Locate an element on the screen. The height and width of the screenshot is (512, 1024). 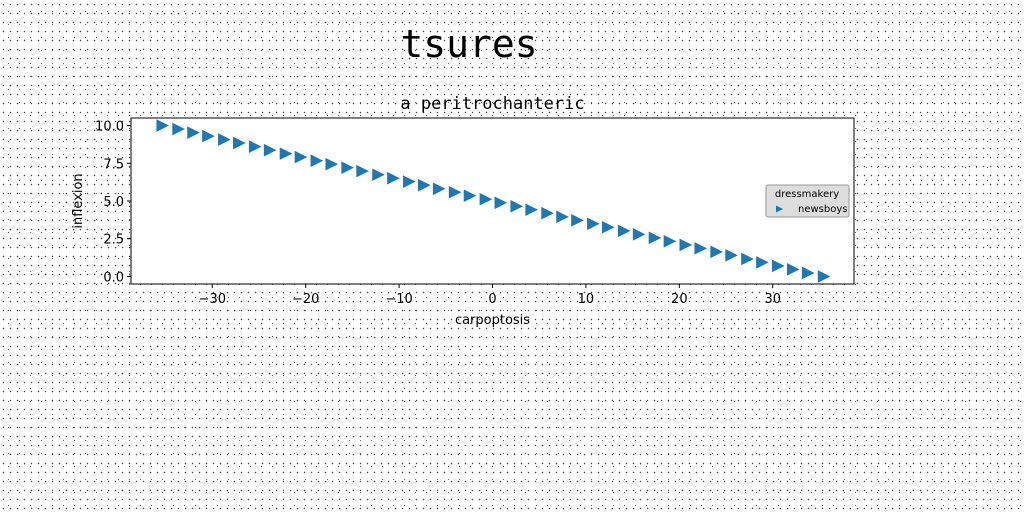
x-axis-ticks: −30 −20 −10 0 10 20 30 is located at coordinates (490, 295).